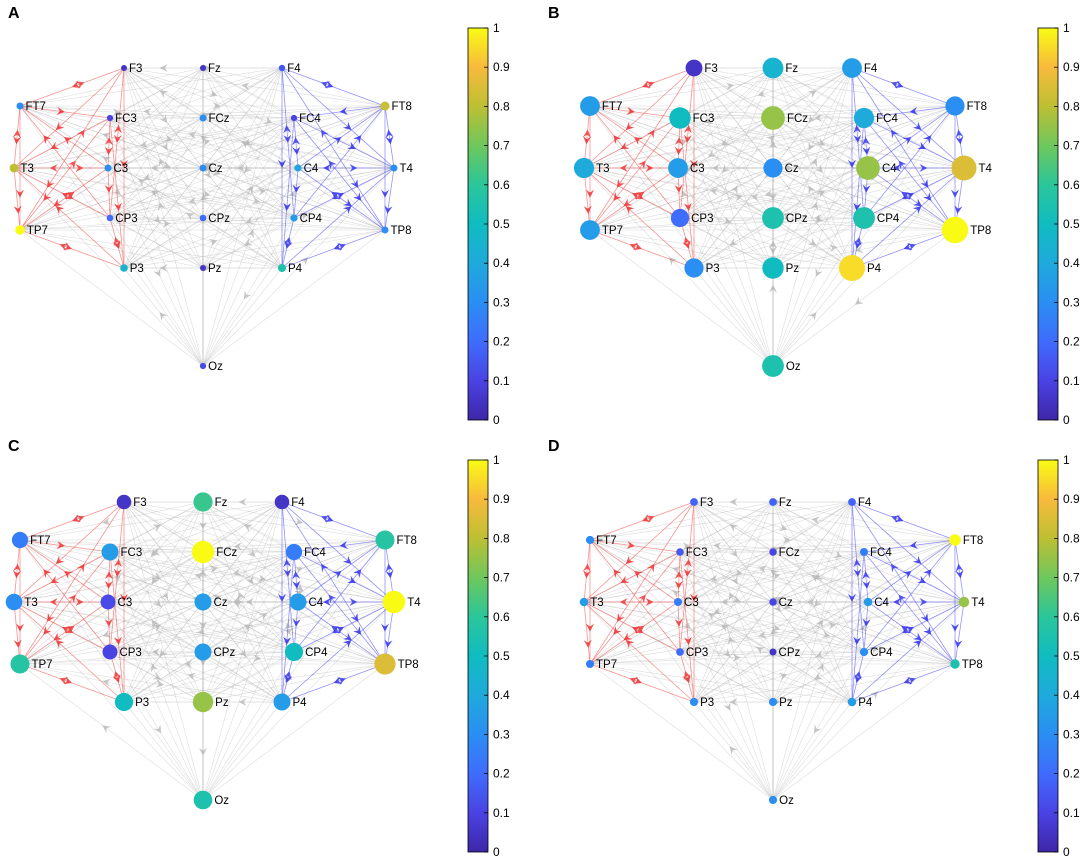  What do you see at coordinates (692, 653) in the screenshot?
I see `electrode-cp3: CP3` at bounding box center [692, 653].